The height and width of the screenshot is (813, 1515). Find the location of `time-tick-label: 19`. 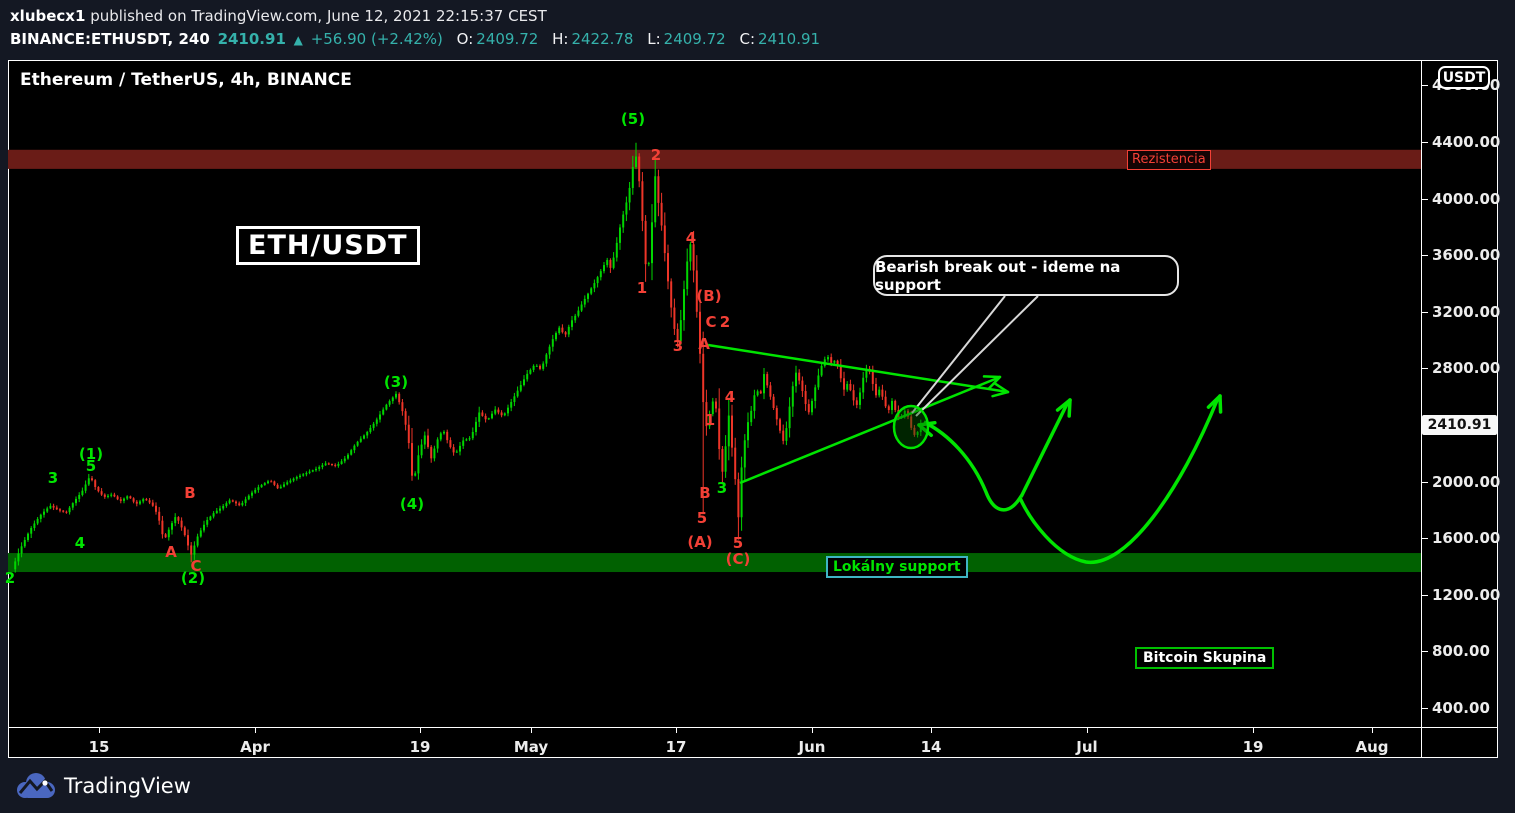

time-tick-label: 19 is located at coordinates (1253, 747).